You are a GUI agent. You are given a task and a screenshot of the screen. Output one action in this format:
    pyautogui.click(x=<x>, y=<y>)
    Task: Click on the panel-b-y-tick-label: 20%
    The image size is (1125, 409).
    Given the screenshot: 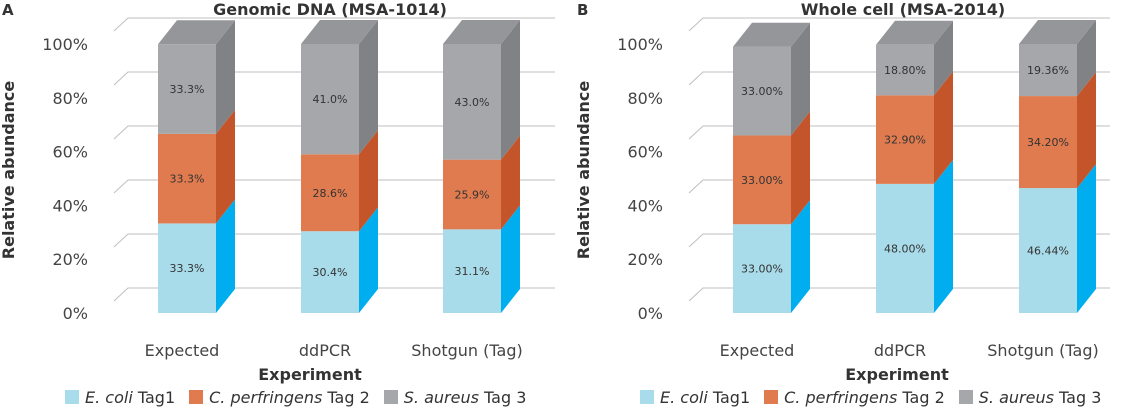 What is the action you would take?
    pyautogui.click(x=645, y=259)
    